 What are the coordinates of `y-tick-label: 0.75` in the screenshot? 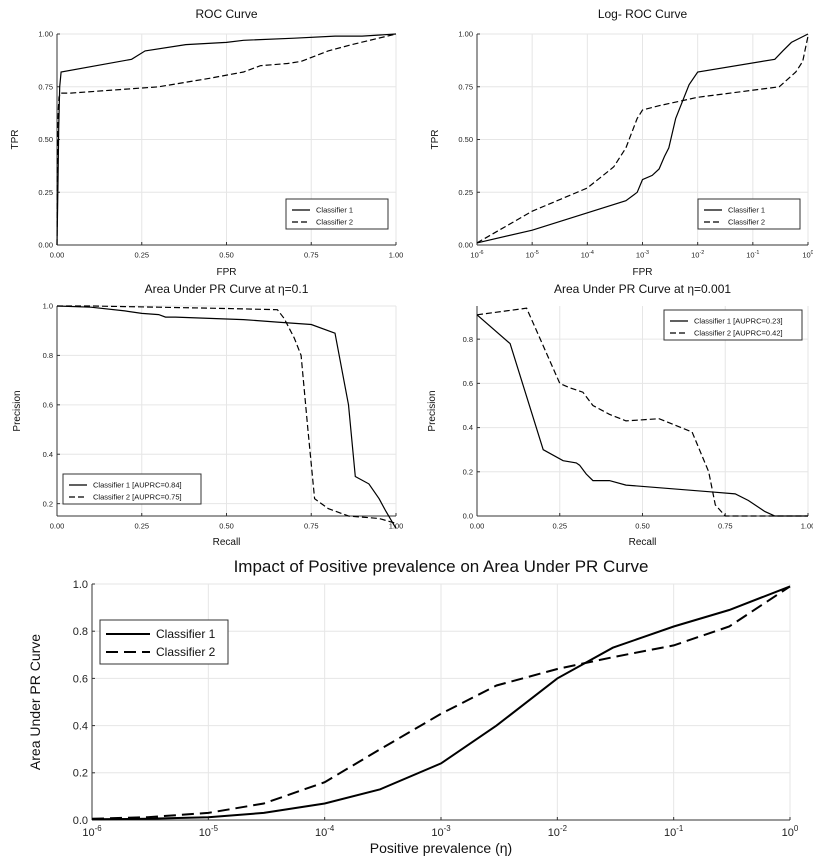 It's located at (465, 86).